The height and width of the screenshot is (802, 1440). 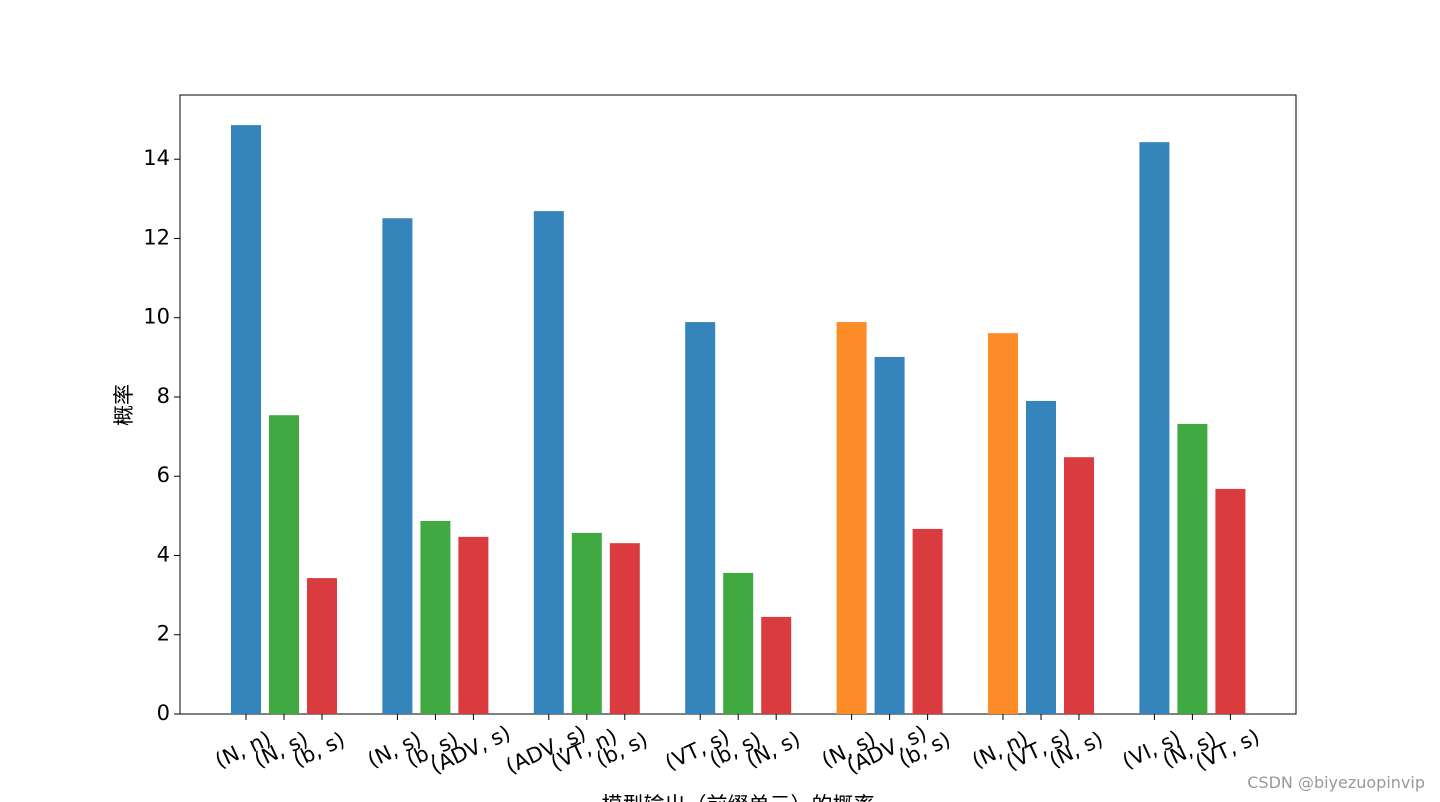 I want to click on y-tick-label: 2, so click(x=163, y=634).